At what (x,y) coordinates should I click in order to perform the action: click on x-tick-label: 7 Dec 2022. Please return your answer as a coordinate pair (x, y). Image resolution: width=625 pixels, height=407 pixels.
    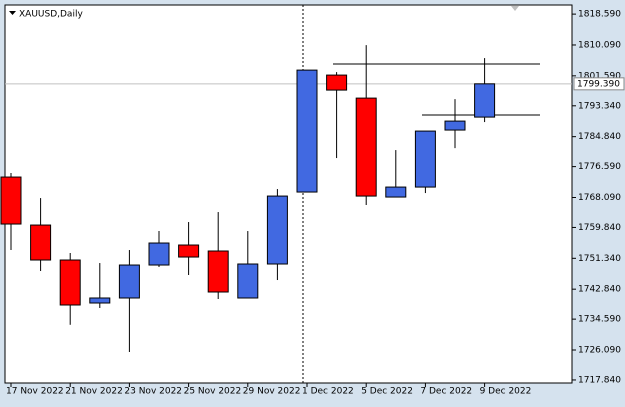
    Looking at the image, I should click on (446, 392).